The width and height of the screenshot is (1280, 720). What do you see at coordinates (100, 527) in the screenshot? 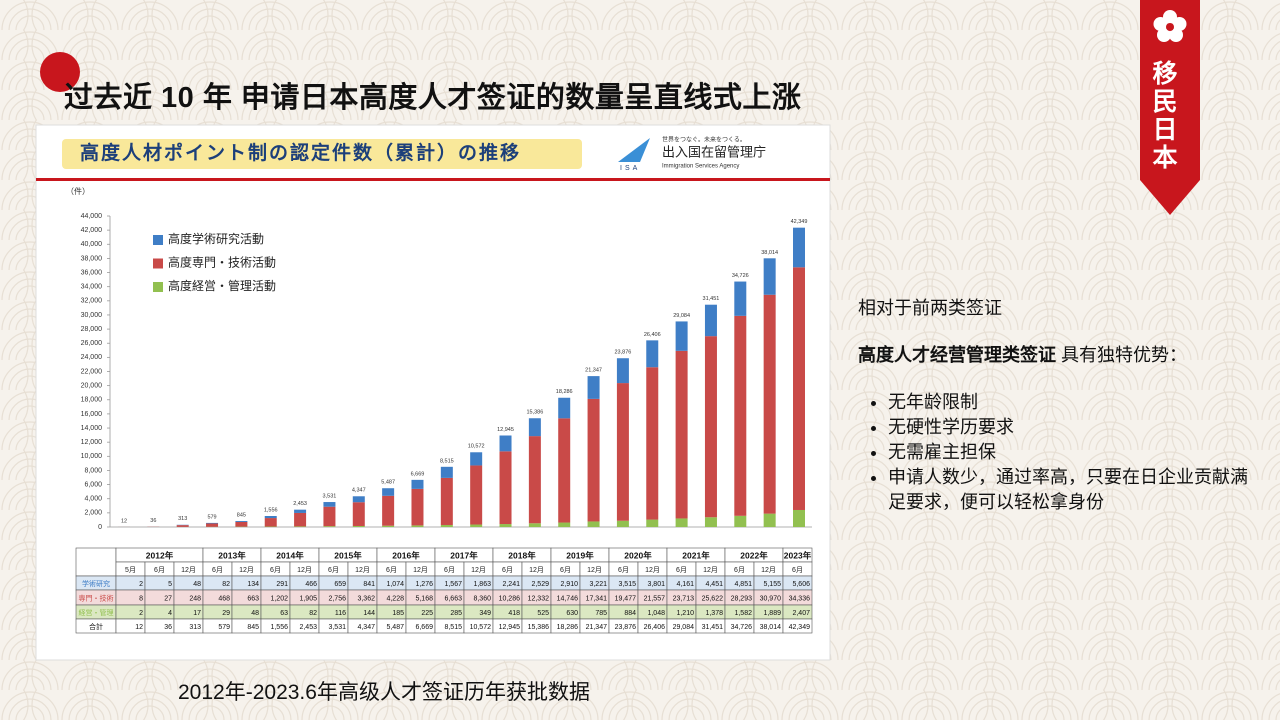
I see `y-tick-label: 0` at bounding box center [100, 527].